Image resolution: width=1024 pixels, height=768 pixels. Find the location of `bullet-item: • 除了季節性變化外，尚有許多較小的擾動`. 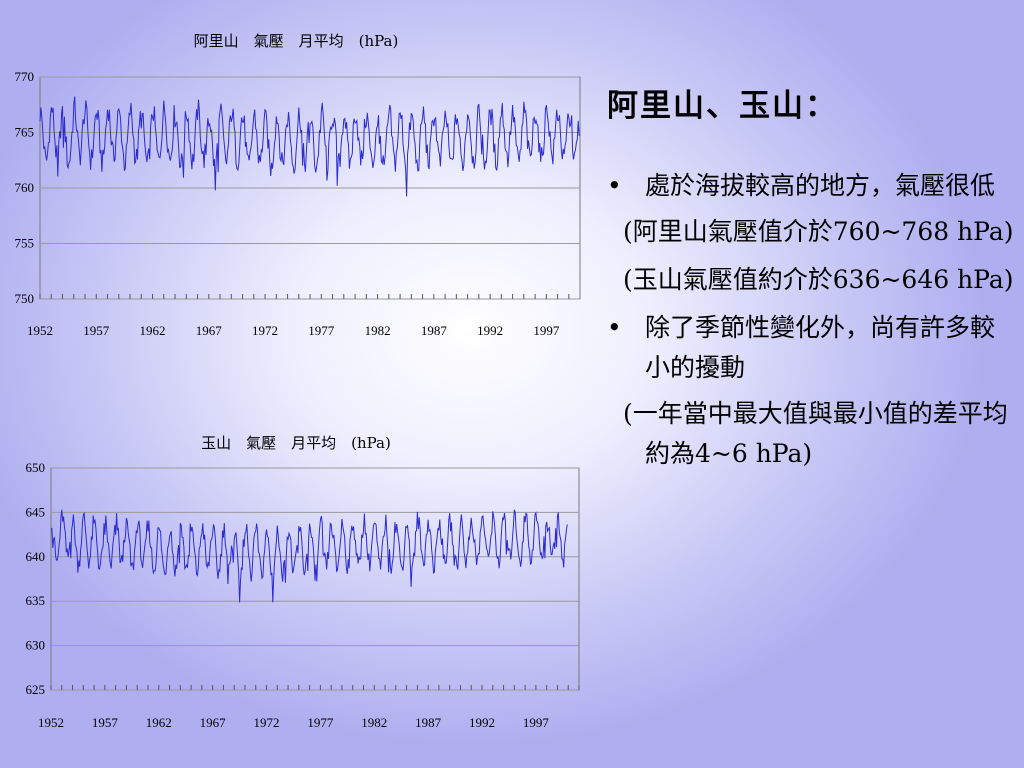

bullet-item: • 除了季節性變化外，尚有許多較小的擾動 is located at coordinates (810, 348).